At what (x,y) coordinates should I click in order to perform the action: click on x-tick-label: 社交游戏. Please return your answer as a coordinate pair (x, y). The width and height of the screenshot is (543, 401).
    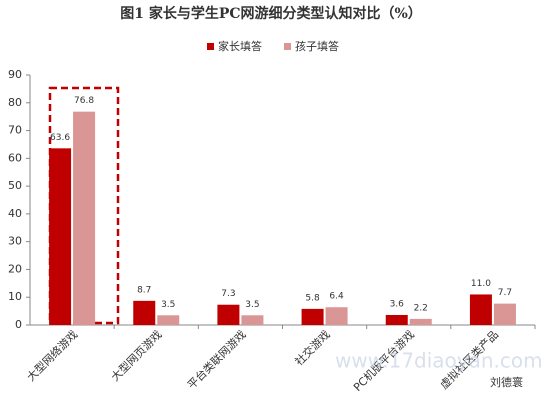
    Looking at the image, I should click on (312, 347).